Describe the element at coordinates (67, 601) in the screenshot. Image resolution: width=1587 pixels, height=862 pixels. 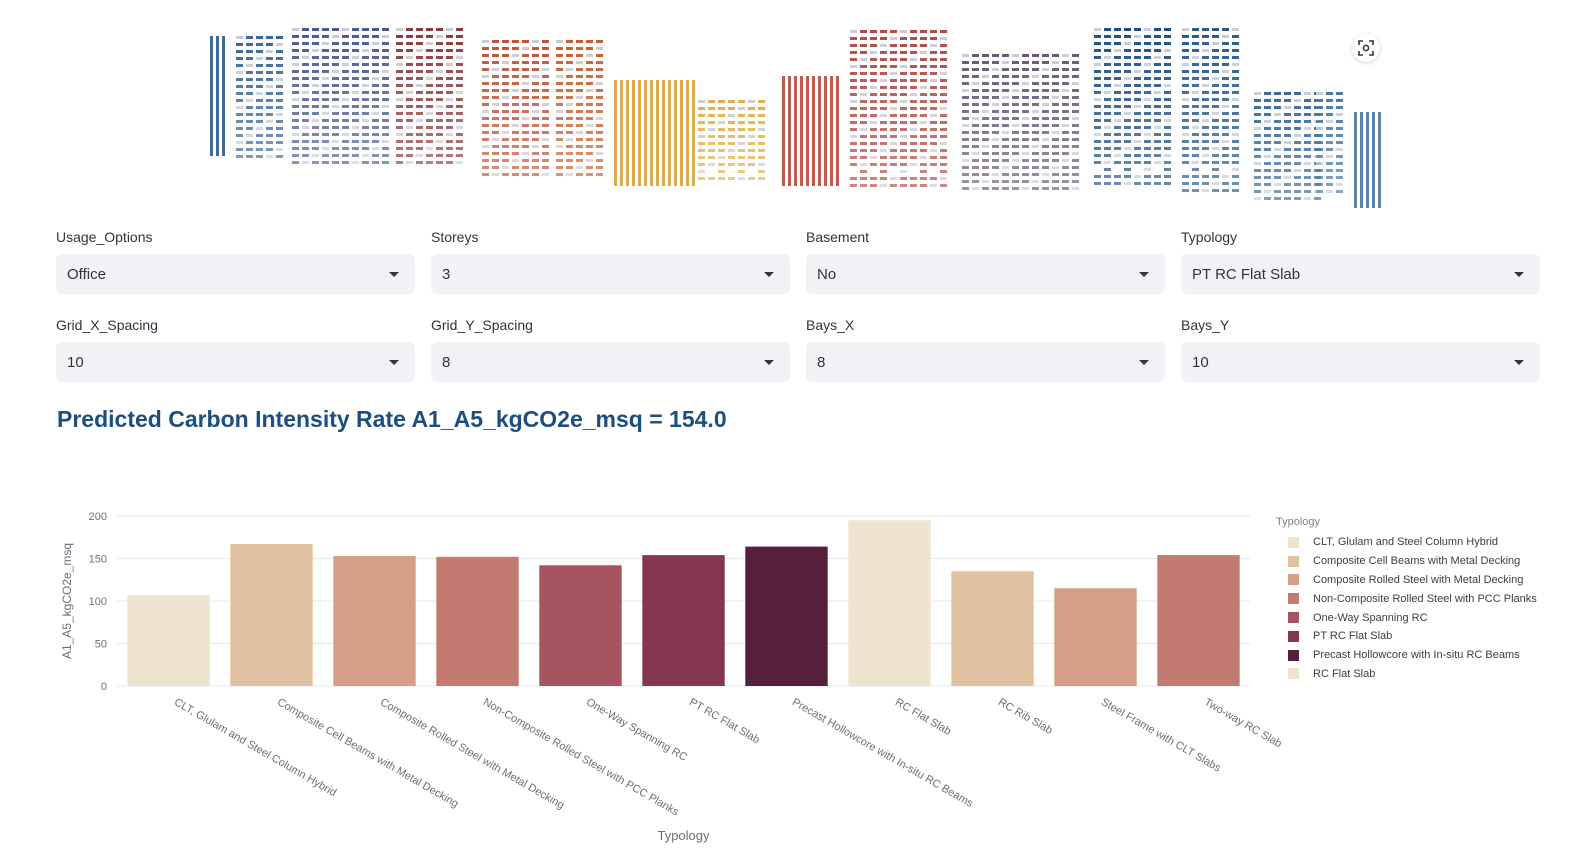
I see `y-axis-title: A1_A5_kgCO2e_msq` at that location.